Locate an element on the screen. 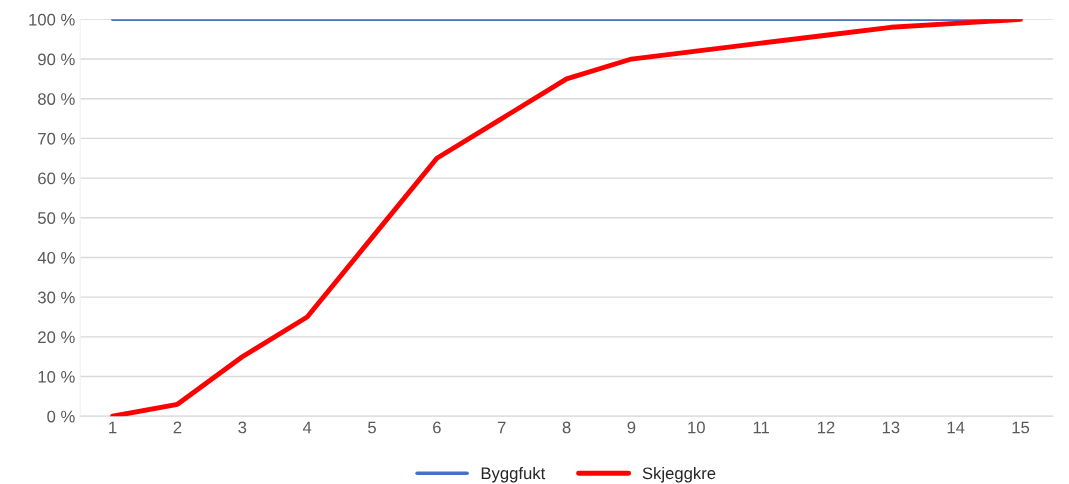 The width and height of the screenshot is (1069, 484). x-tick-label: 13 is located at coordinates (891, 427).